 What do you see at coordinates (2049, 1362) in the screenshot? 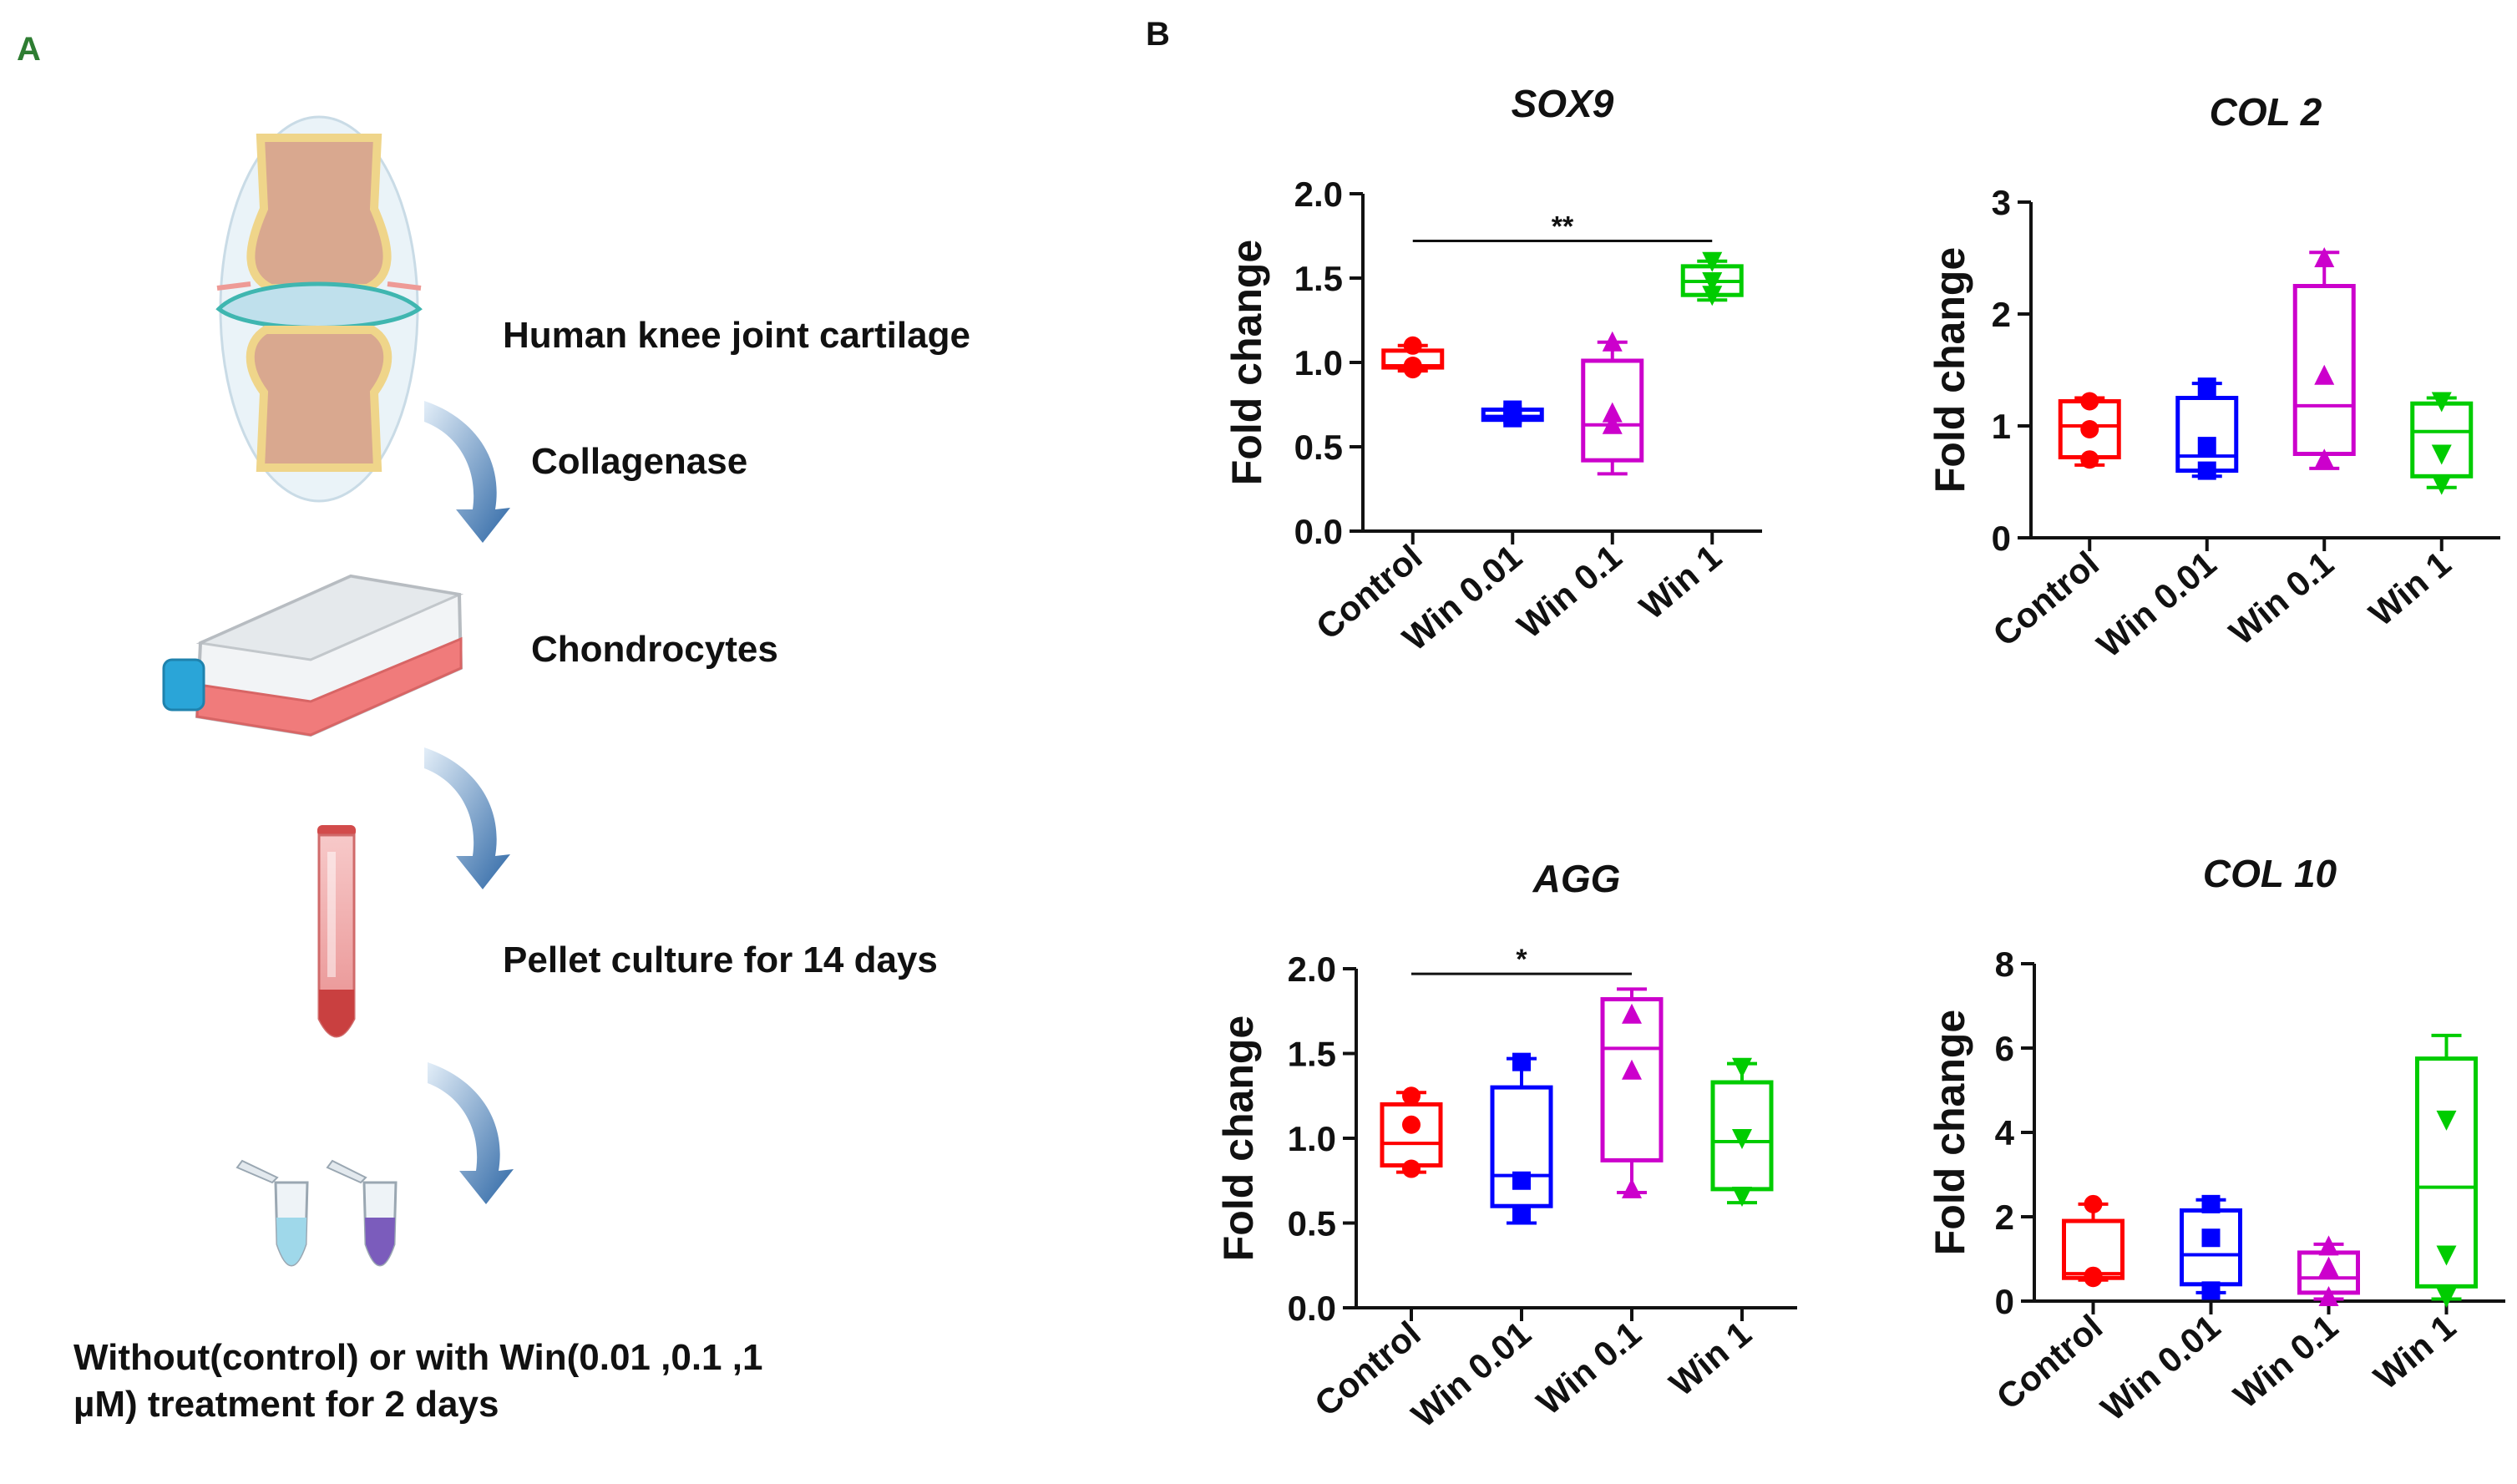
I see `x-tick-label: Control` at bounding box center [2049, 1362].